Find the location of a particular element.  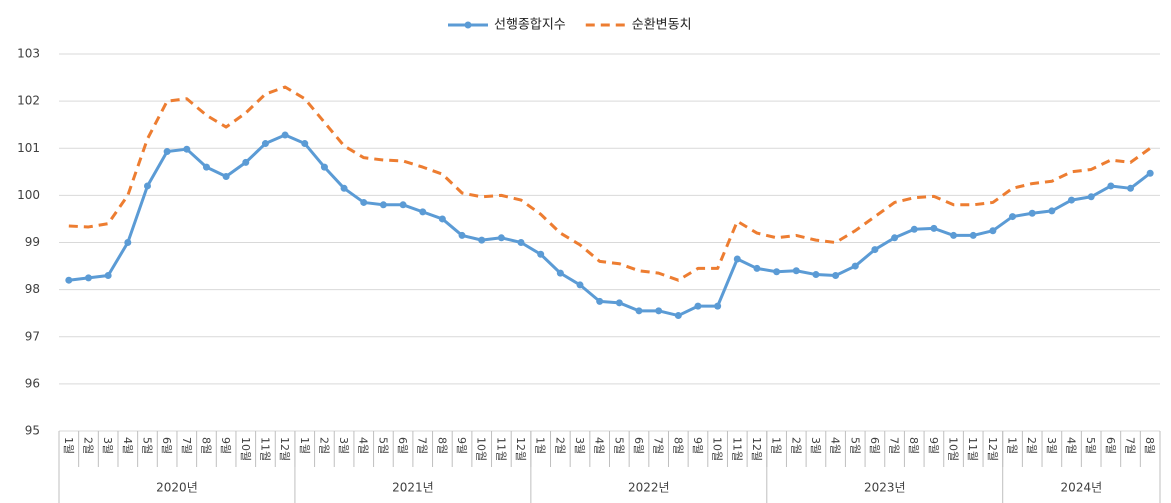

group-label: 2020년 is located at coordinates (177, 488).